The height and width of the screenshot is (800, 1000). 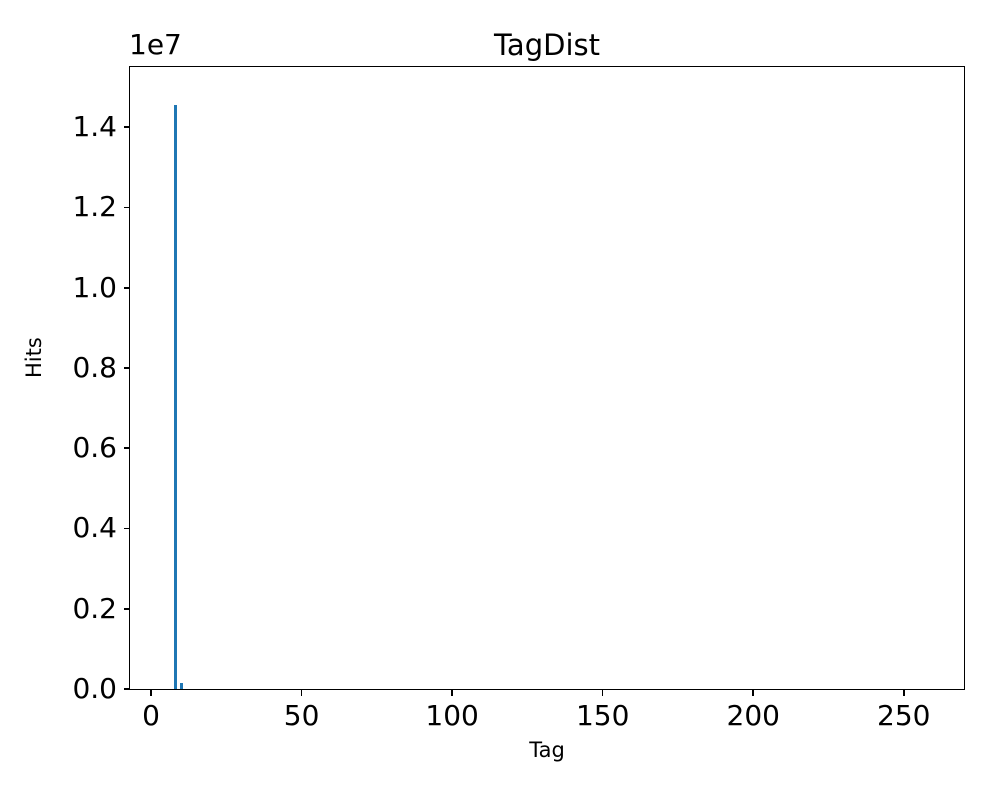 I want to click on y-tick-label: 0.6, so click(x=94, y=448).